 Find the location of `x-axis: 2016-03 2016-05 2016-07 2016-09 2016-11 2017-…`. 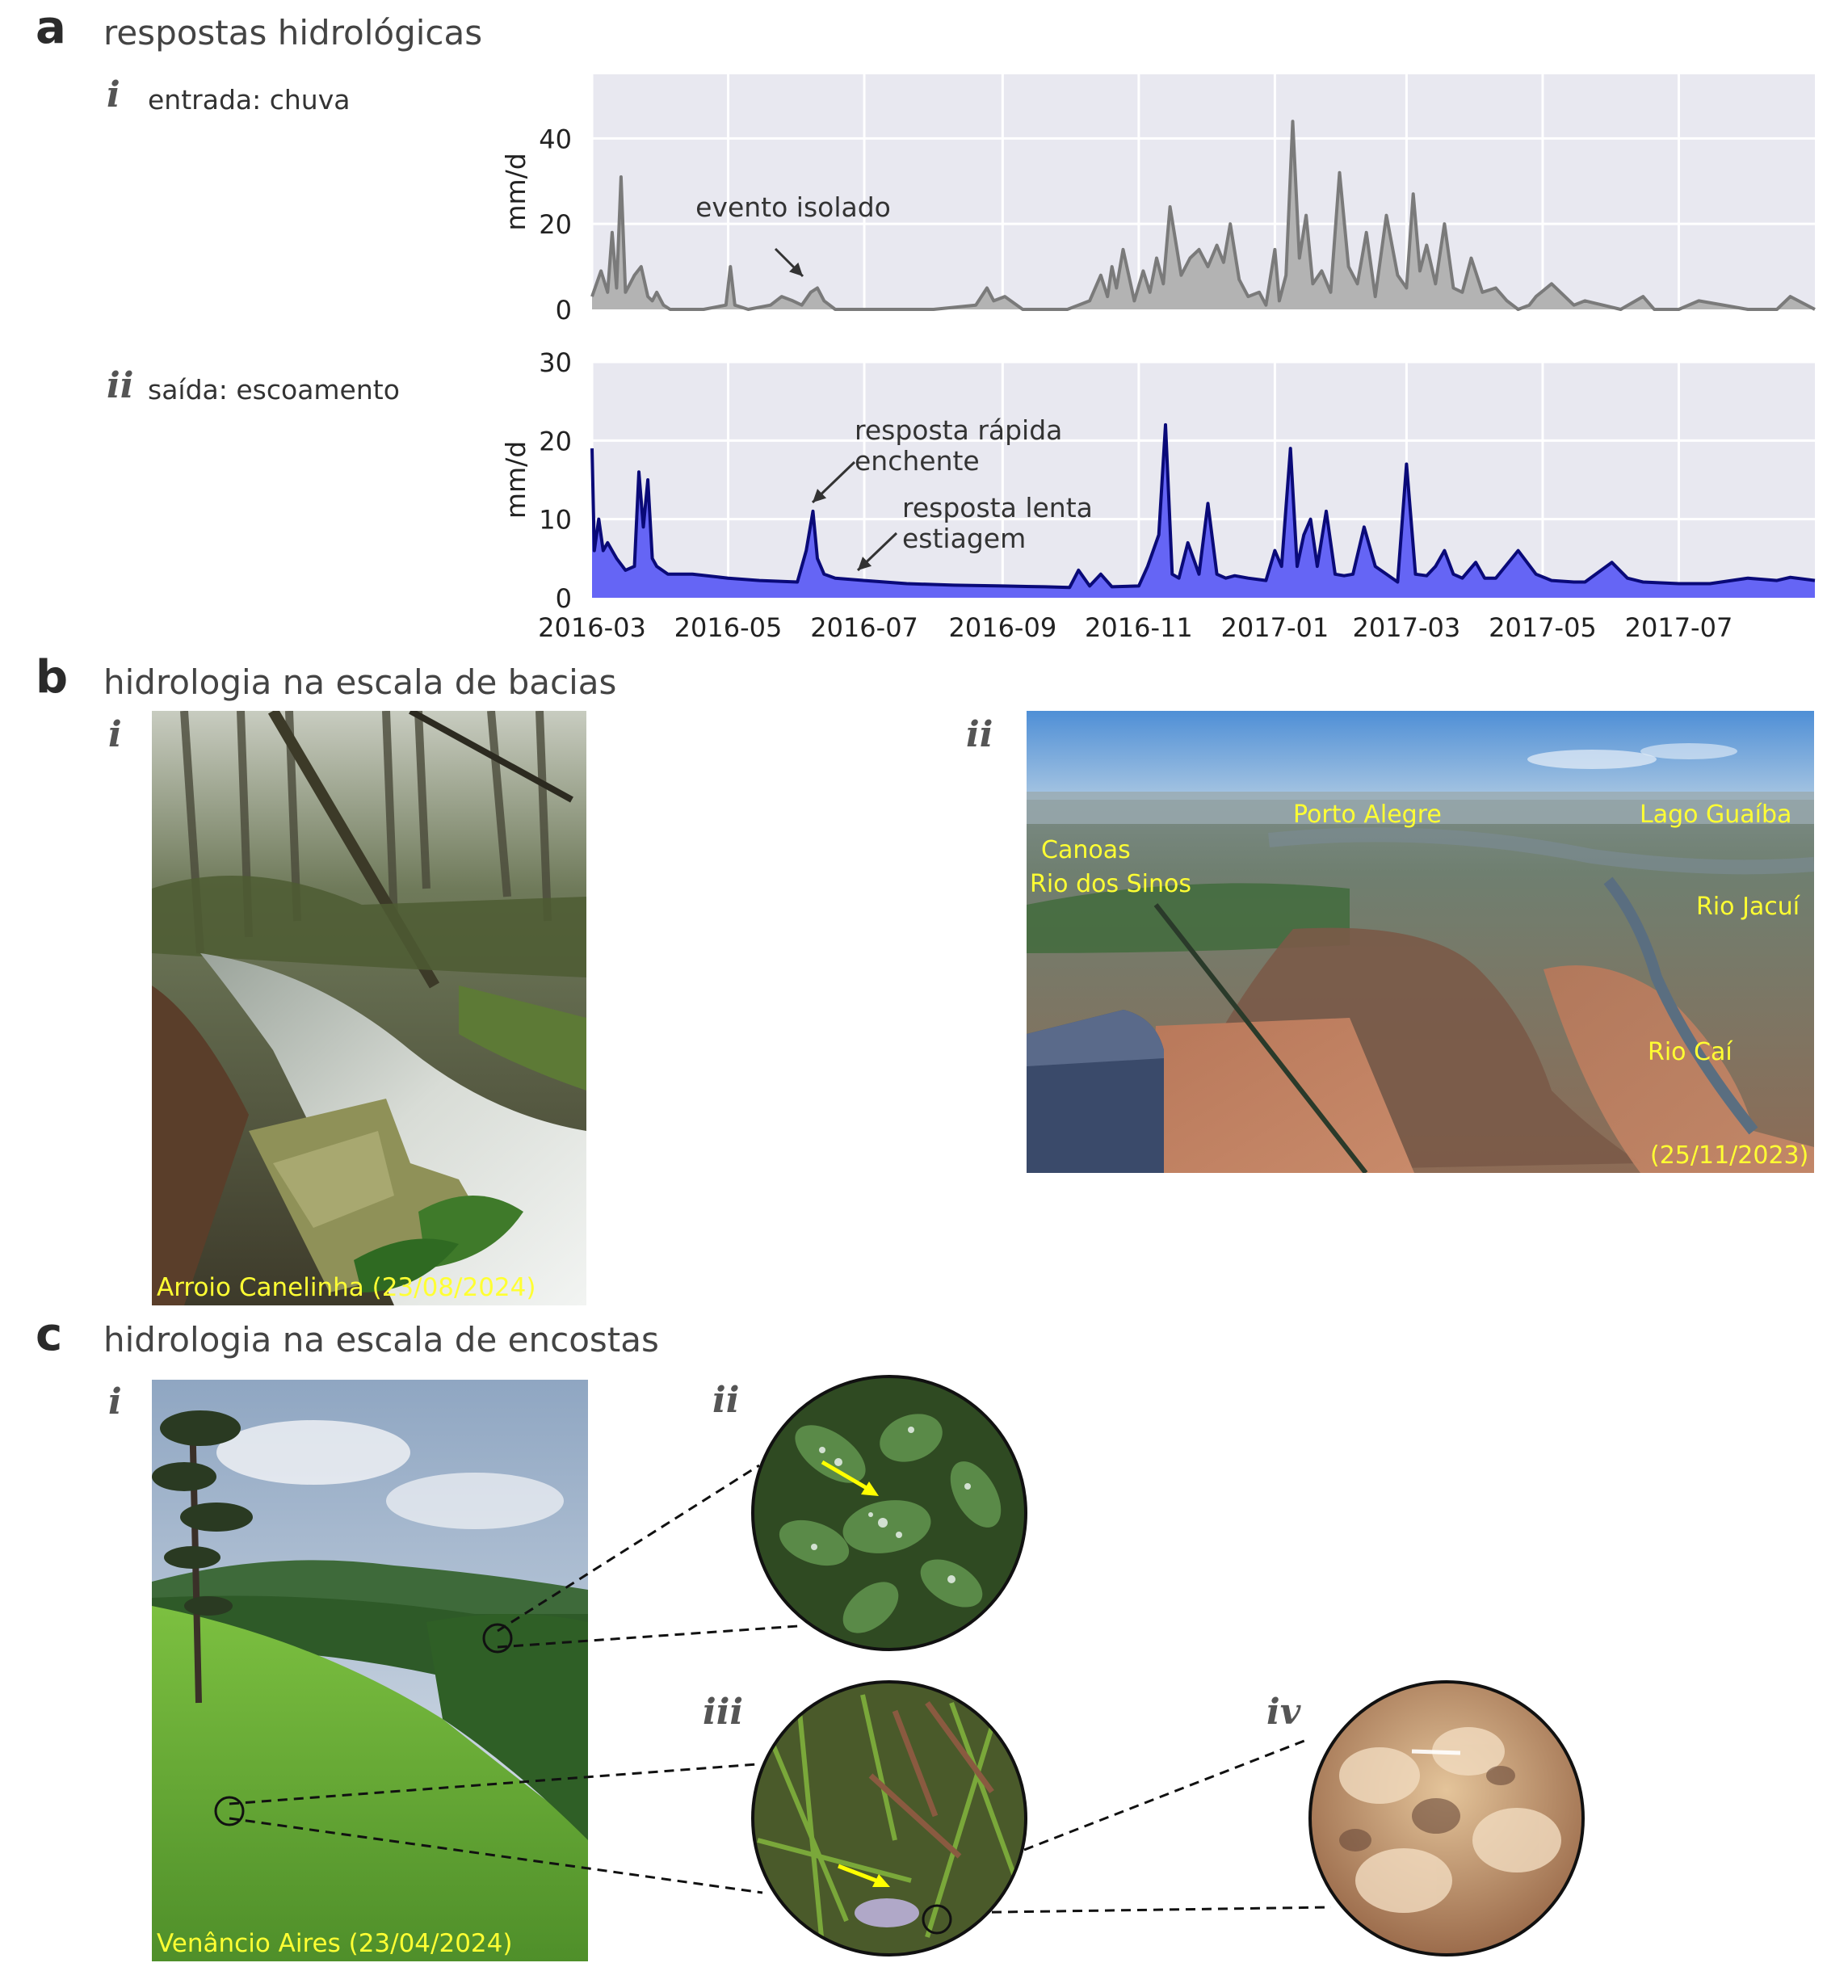

x-axis: 2016-03 2016-05 2016-07 2016-09 2016-11 2017-… is located at coordinates (1135, 627).